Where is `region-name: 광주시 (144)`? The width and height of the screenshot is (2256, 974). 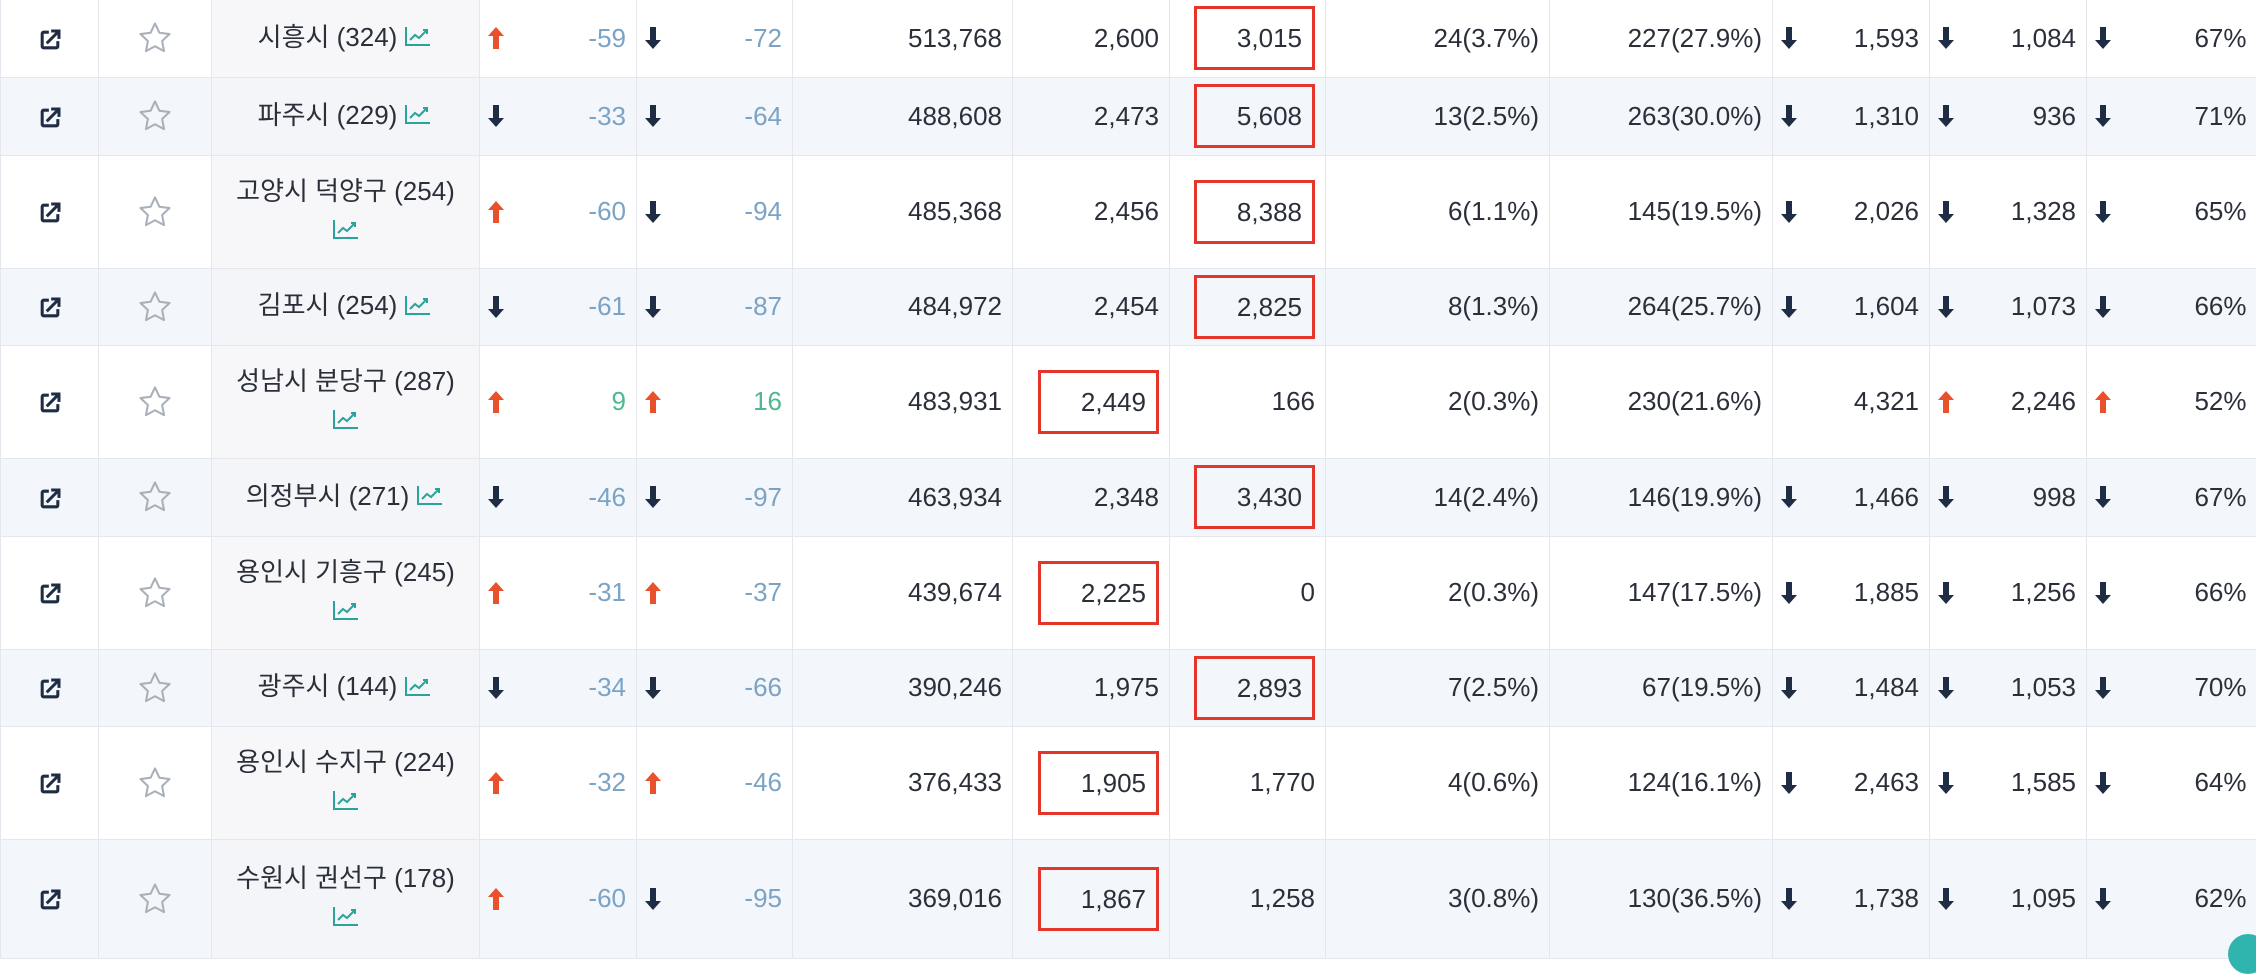
region-name: 광주시 (144) is located at coordinates (328, 686).